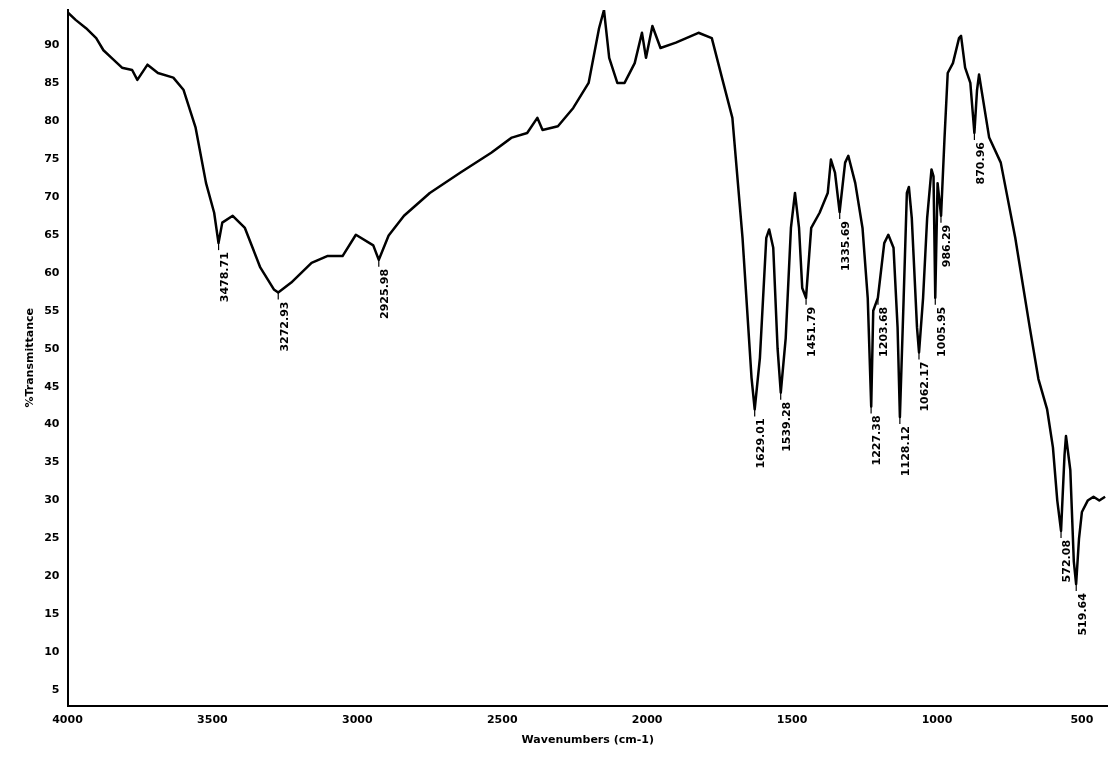  Describe the element at coordinates (52, 310) in the screenshot. I see `y-tick-label: 55` at that location.